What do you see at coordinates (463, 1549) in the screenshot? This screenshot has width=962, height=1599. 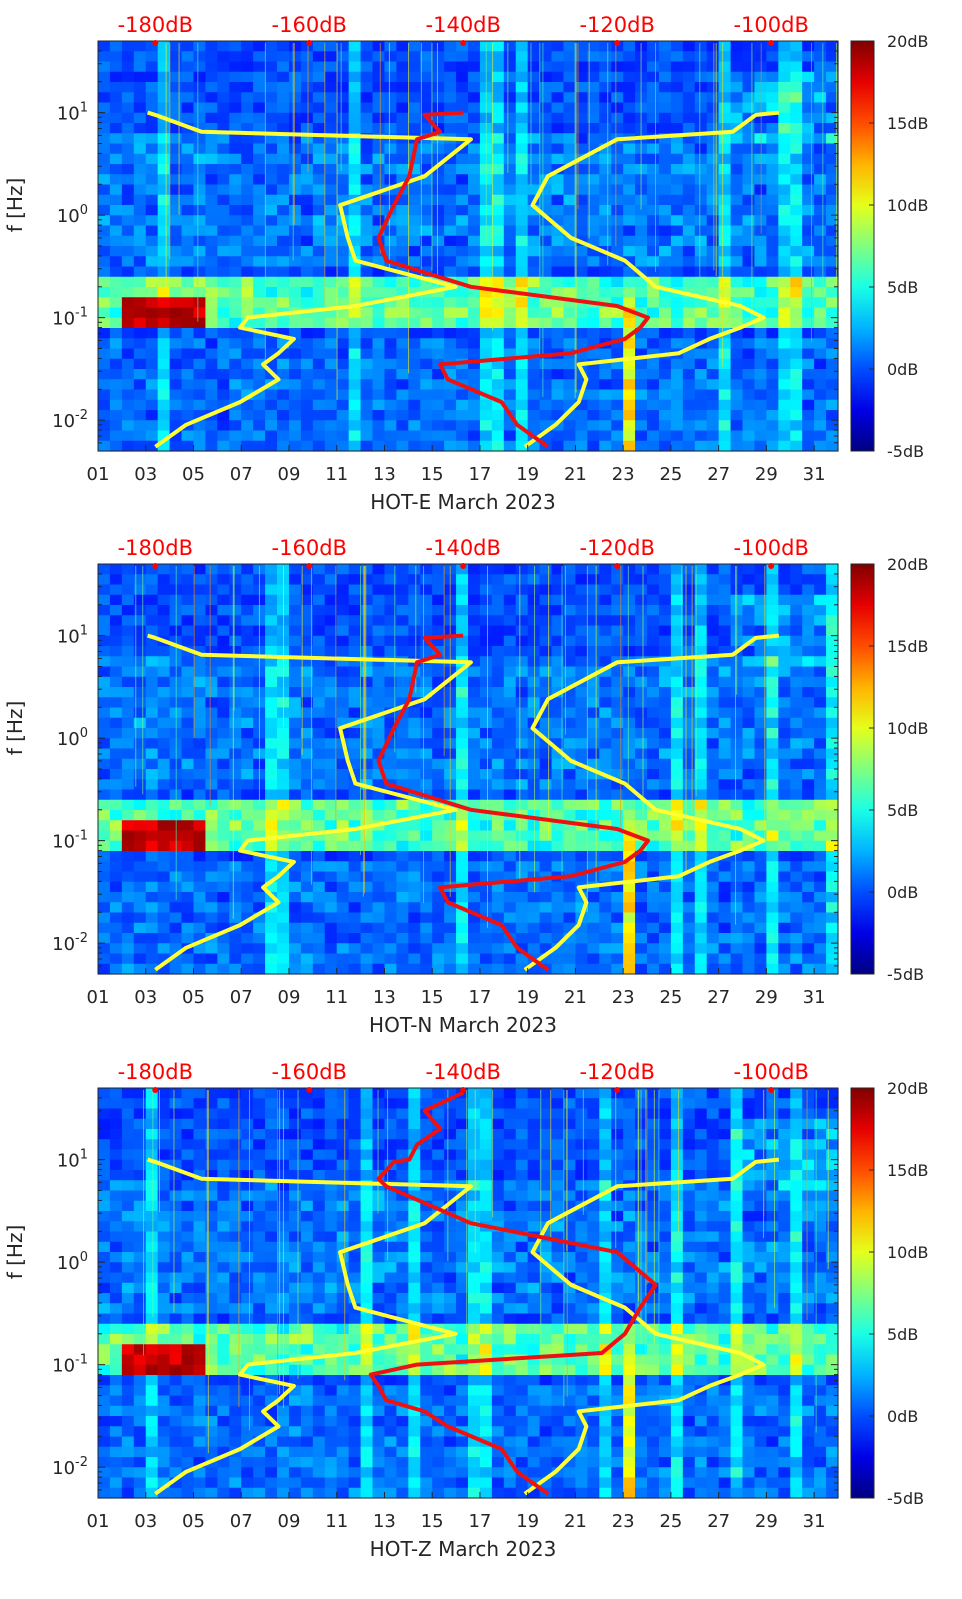 I see `x-axis-label: HOT-Z March 2023` at bounding box center [463, 1549].